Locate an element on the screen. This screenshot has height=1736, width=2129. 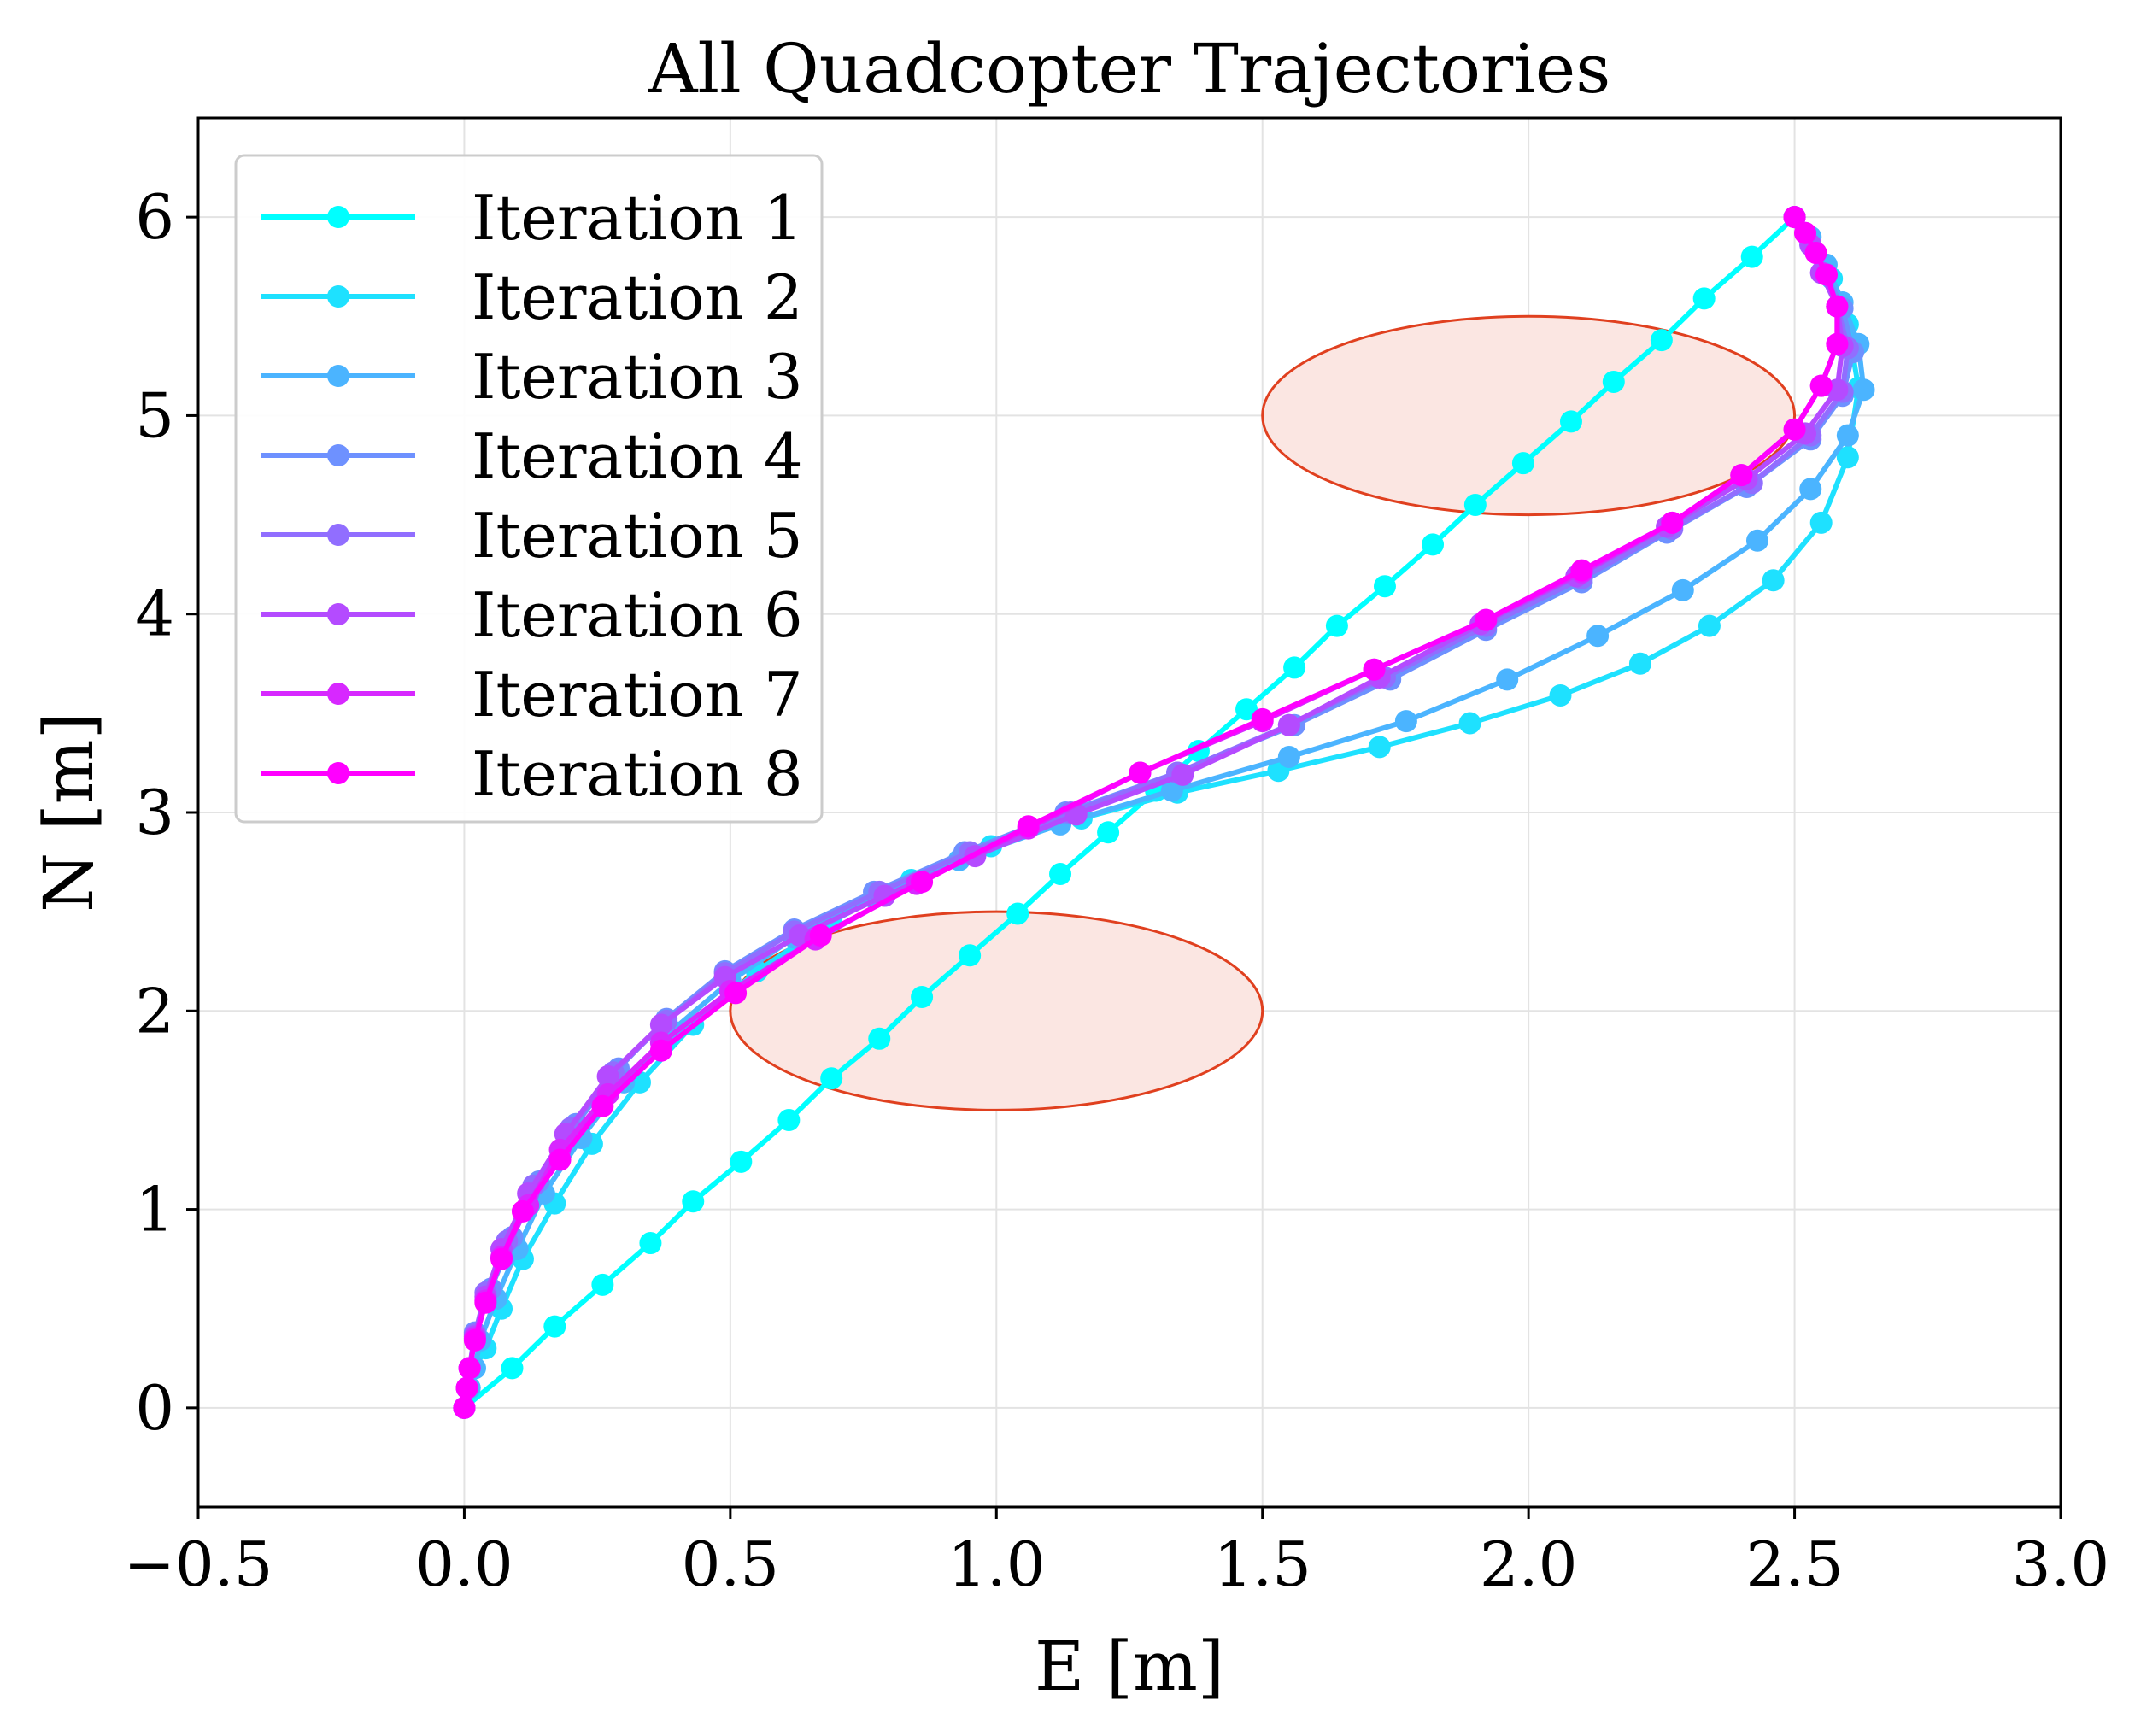
y-tick-label: 4 is located at coordinates (154, 614).